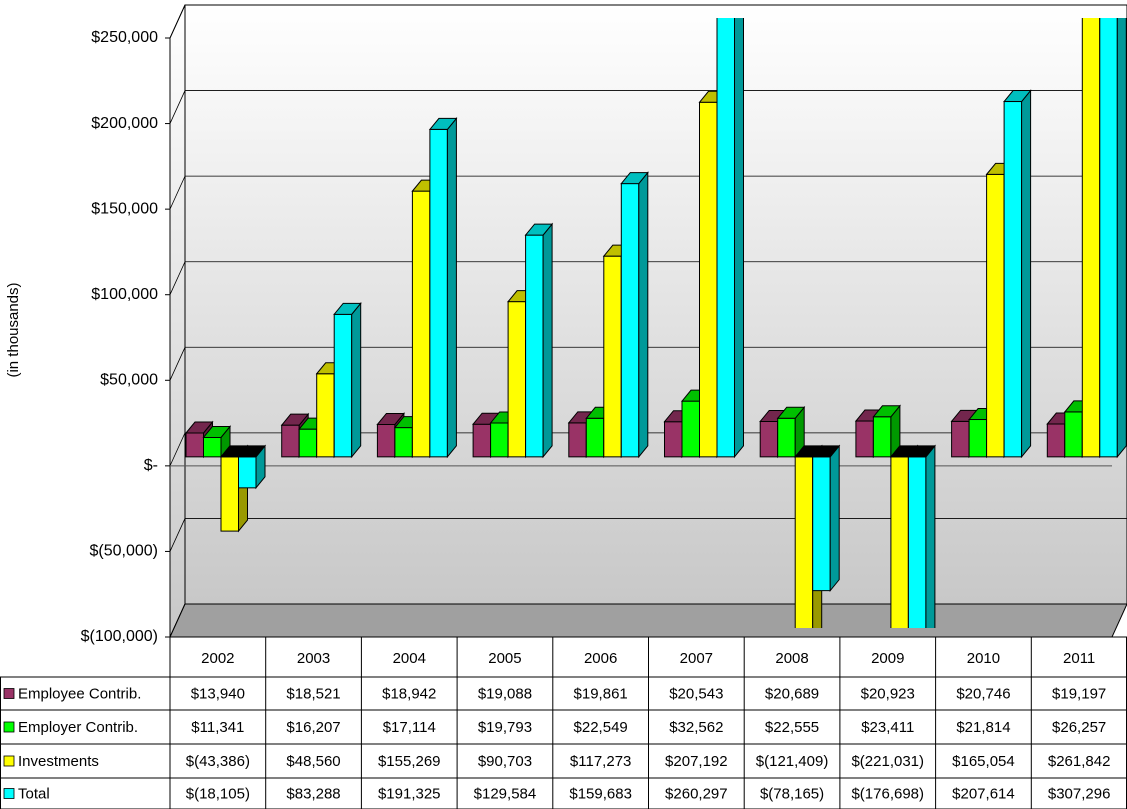 The height and width of the screenshot is (809, 1127). Describe the element at coordinates (218, 761) in the screenshot. I see `table-value: $(43,386)` at that location.